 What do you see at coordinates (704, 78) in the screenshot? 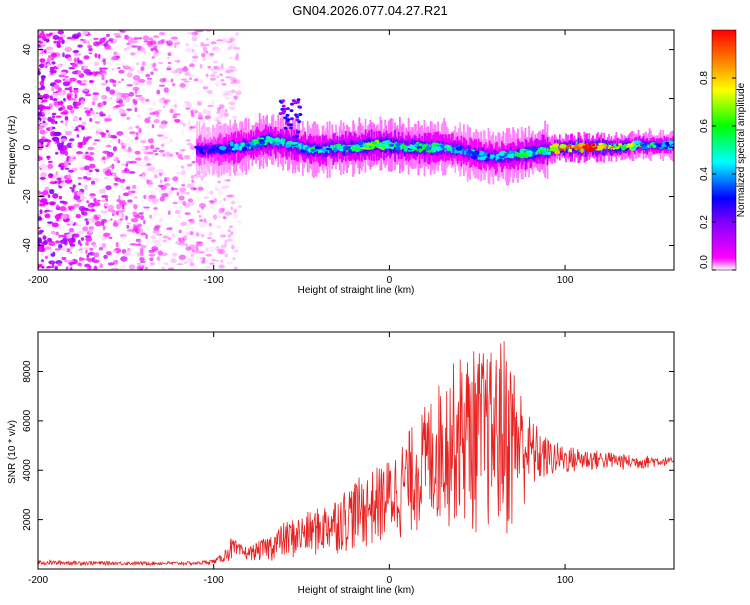
I see `colorbar-tick-label: 0.8` at bounding box center [704, 78].